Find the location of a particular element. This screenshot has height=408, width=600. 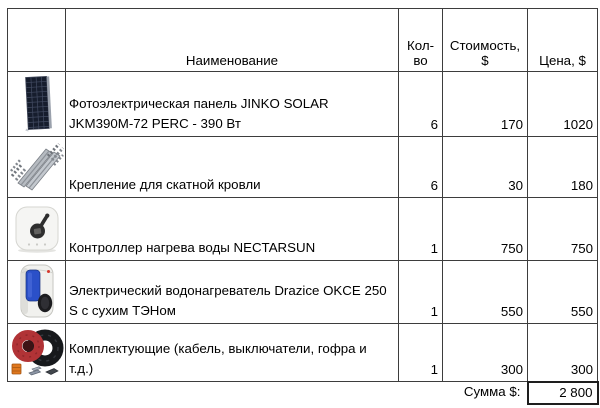

total-price-value: 750 is located at coordinates (562, 229).